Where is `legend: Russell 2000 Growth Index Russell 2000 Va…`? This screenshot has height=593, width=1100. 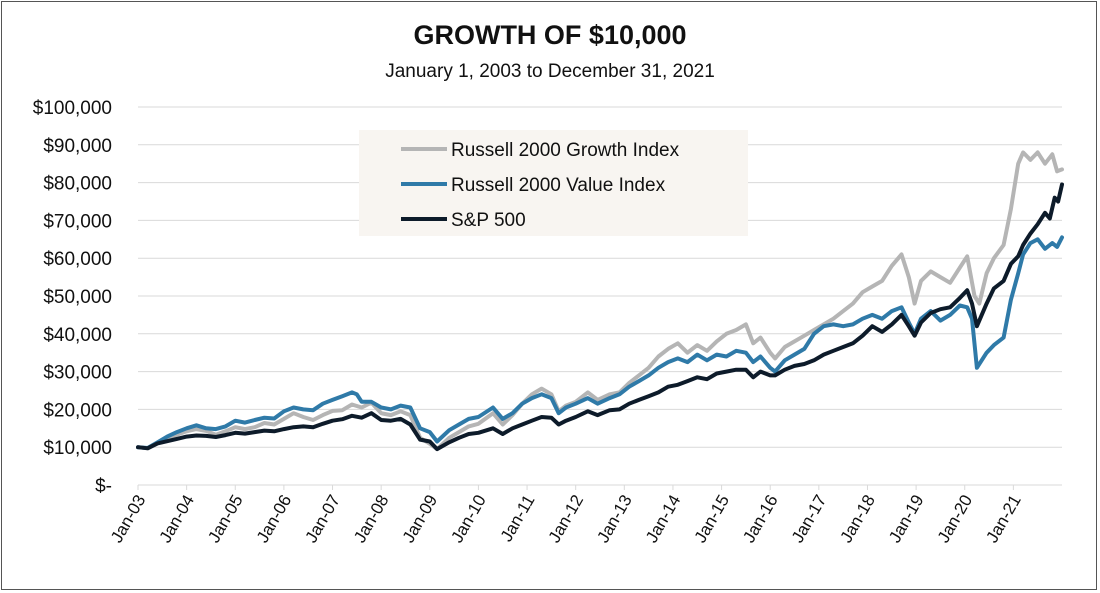 legend: Russell 2000 Growth Index Russell 2000 Va… is located at coordinates (553, 183).